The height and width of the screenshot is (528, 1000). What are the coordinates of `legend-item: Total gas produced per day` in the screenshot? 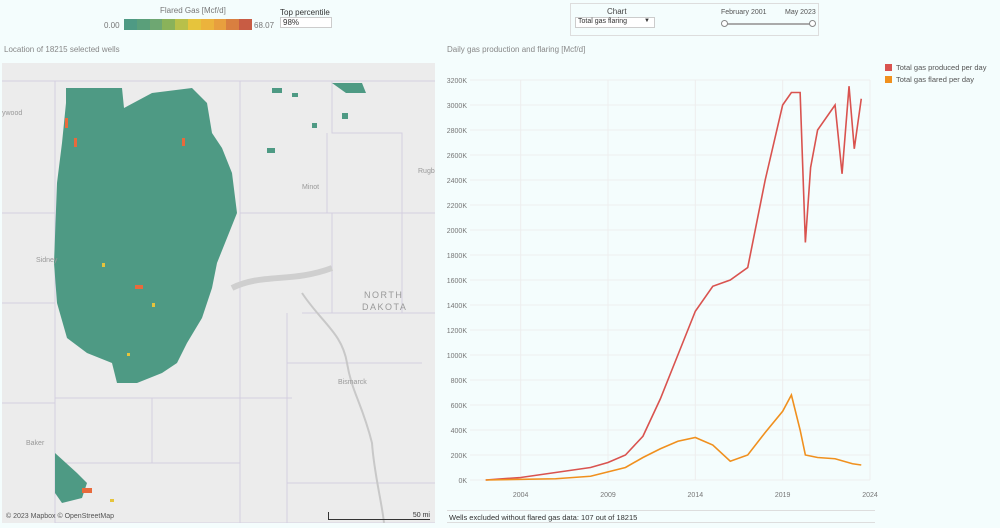 It's located at (935, 67).